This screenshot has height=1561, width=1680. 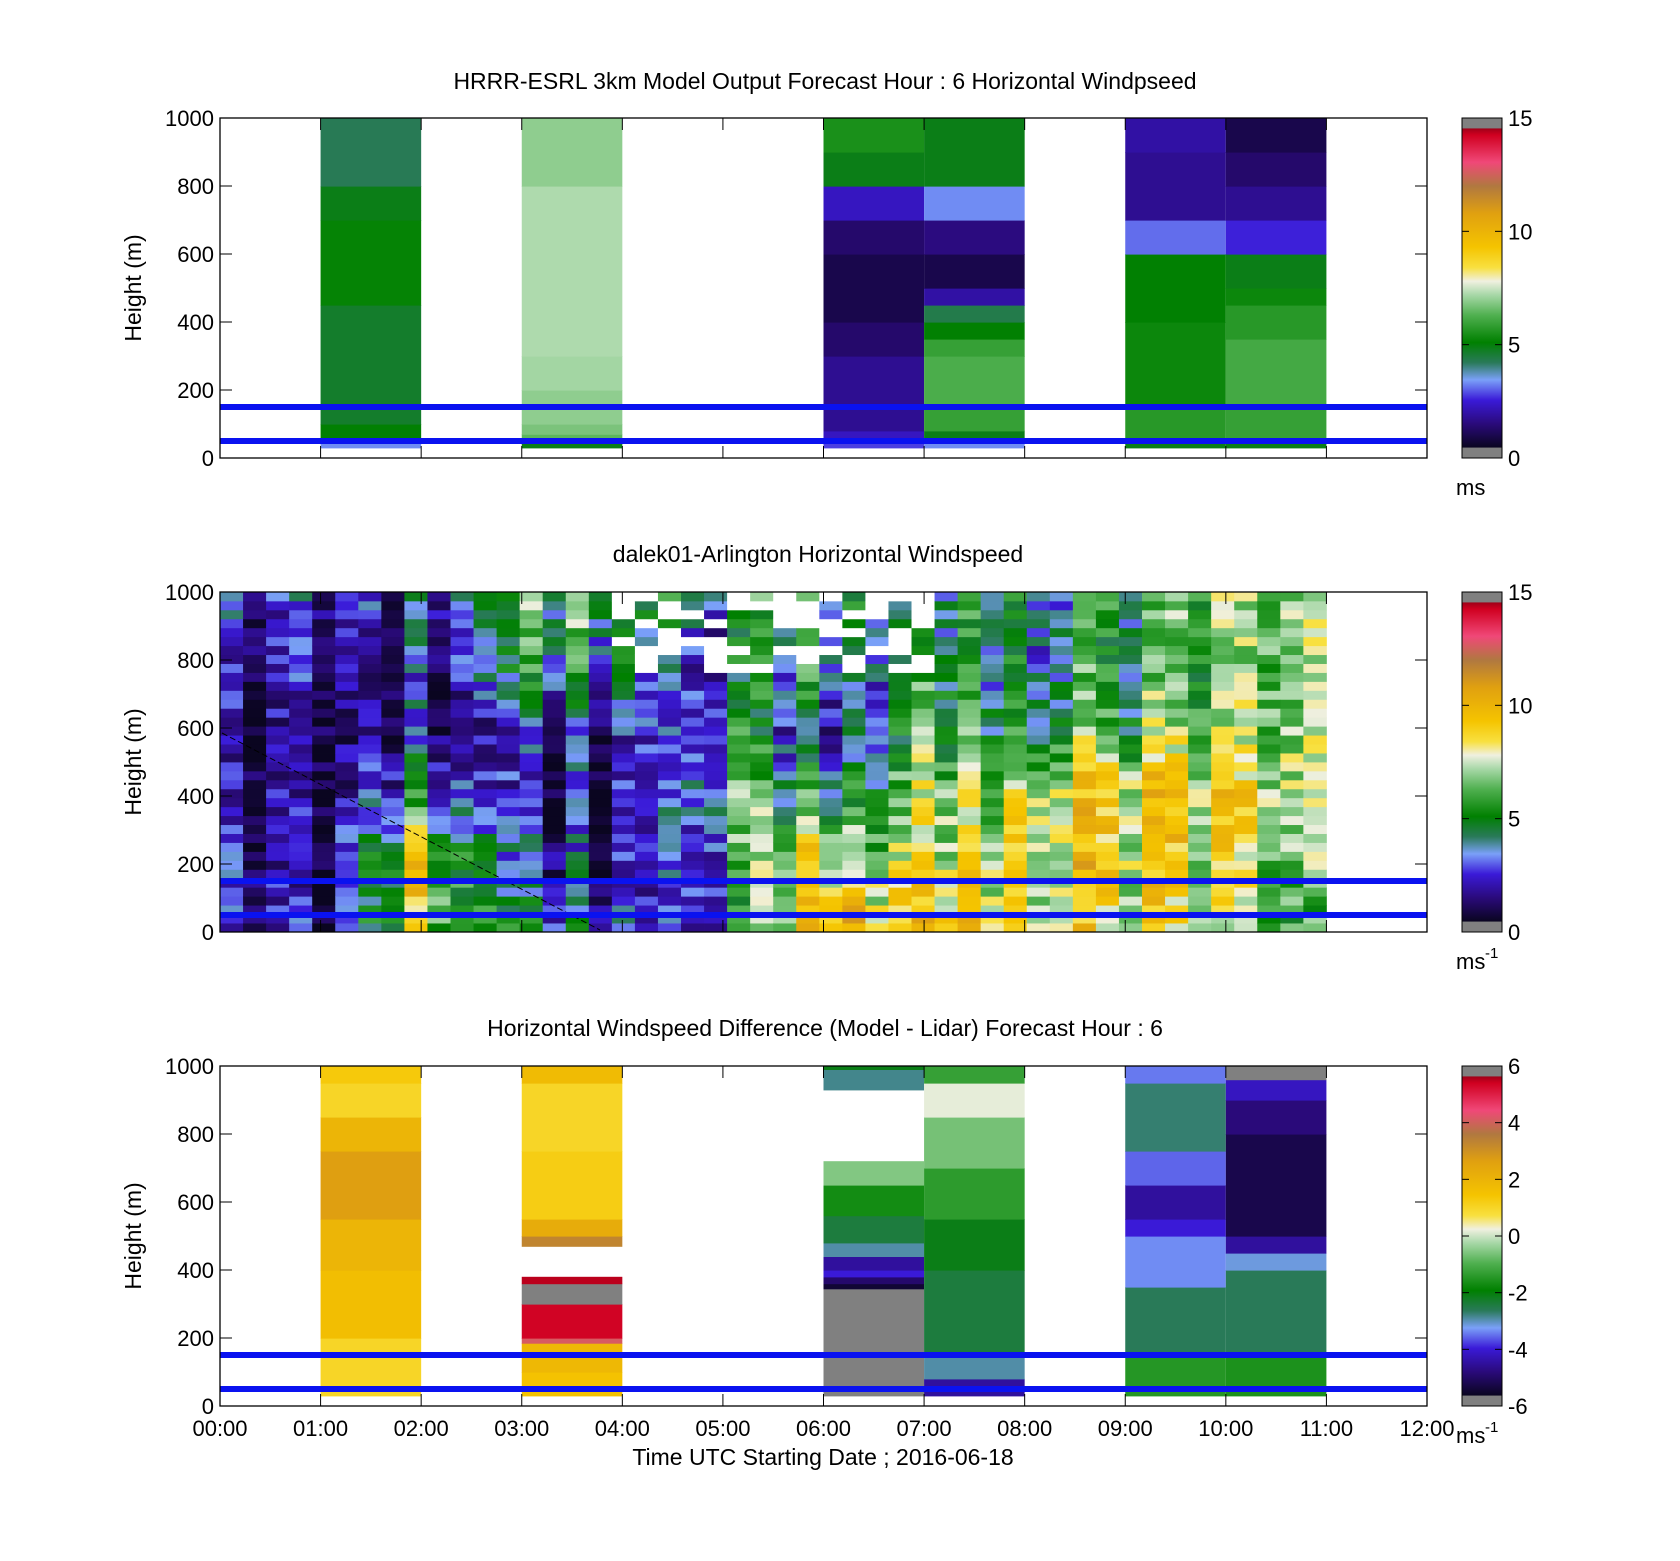 What do you see at coordinates (992, 901) in the screenshot?
I see `lidar-cell-t33-h3` at bounding box center [992, 901].